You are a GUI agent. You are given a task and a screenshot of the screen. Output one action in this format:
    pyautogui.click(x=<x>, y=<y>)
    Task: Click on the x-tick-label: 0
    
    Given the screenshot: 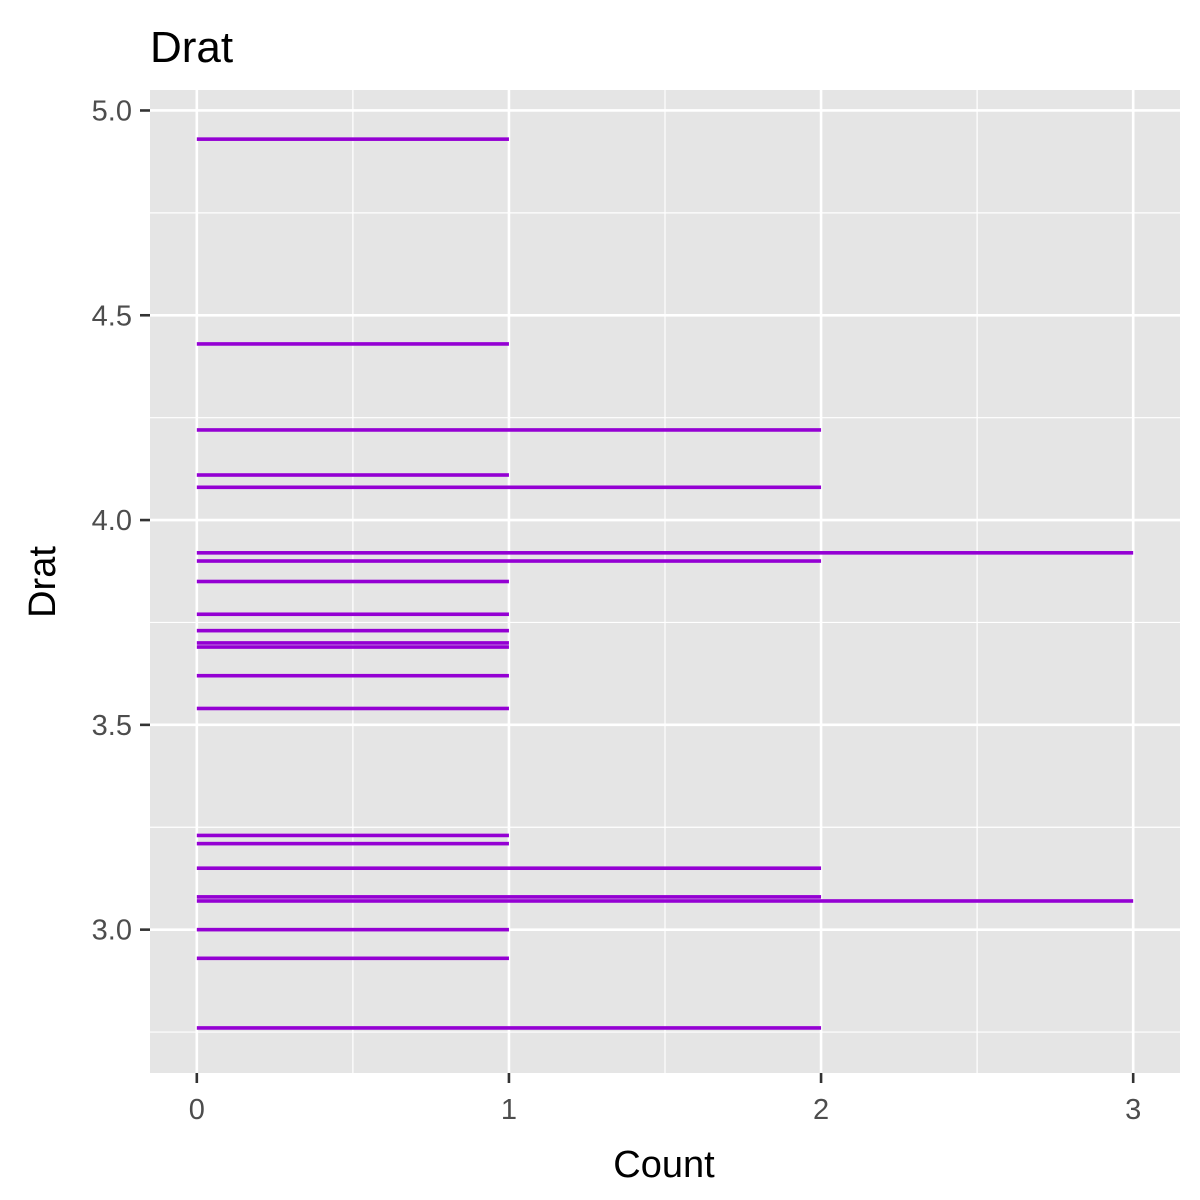 What is the action you would take?
    pyautogui.click(x=197, y=1110)
    